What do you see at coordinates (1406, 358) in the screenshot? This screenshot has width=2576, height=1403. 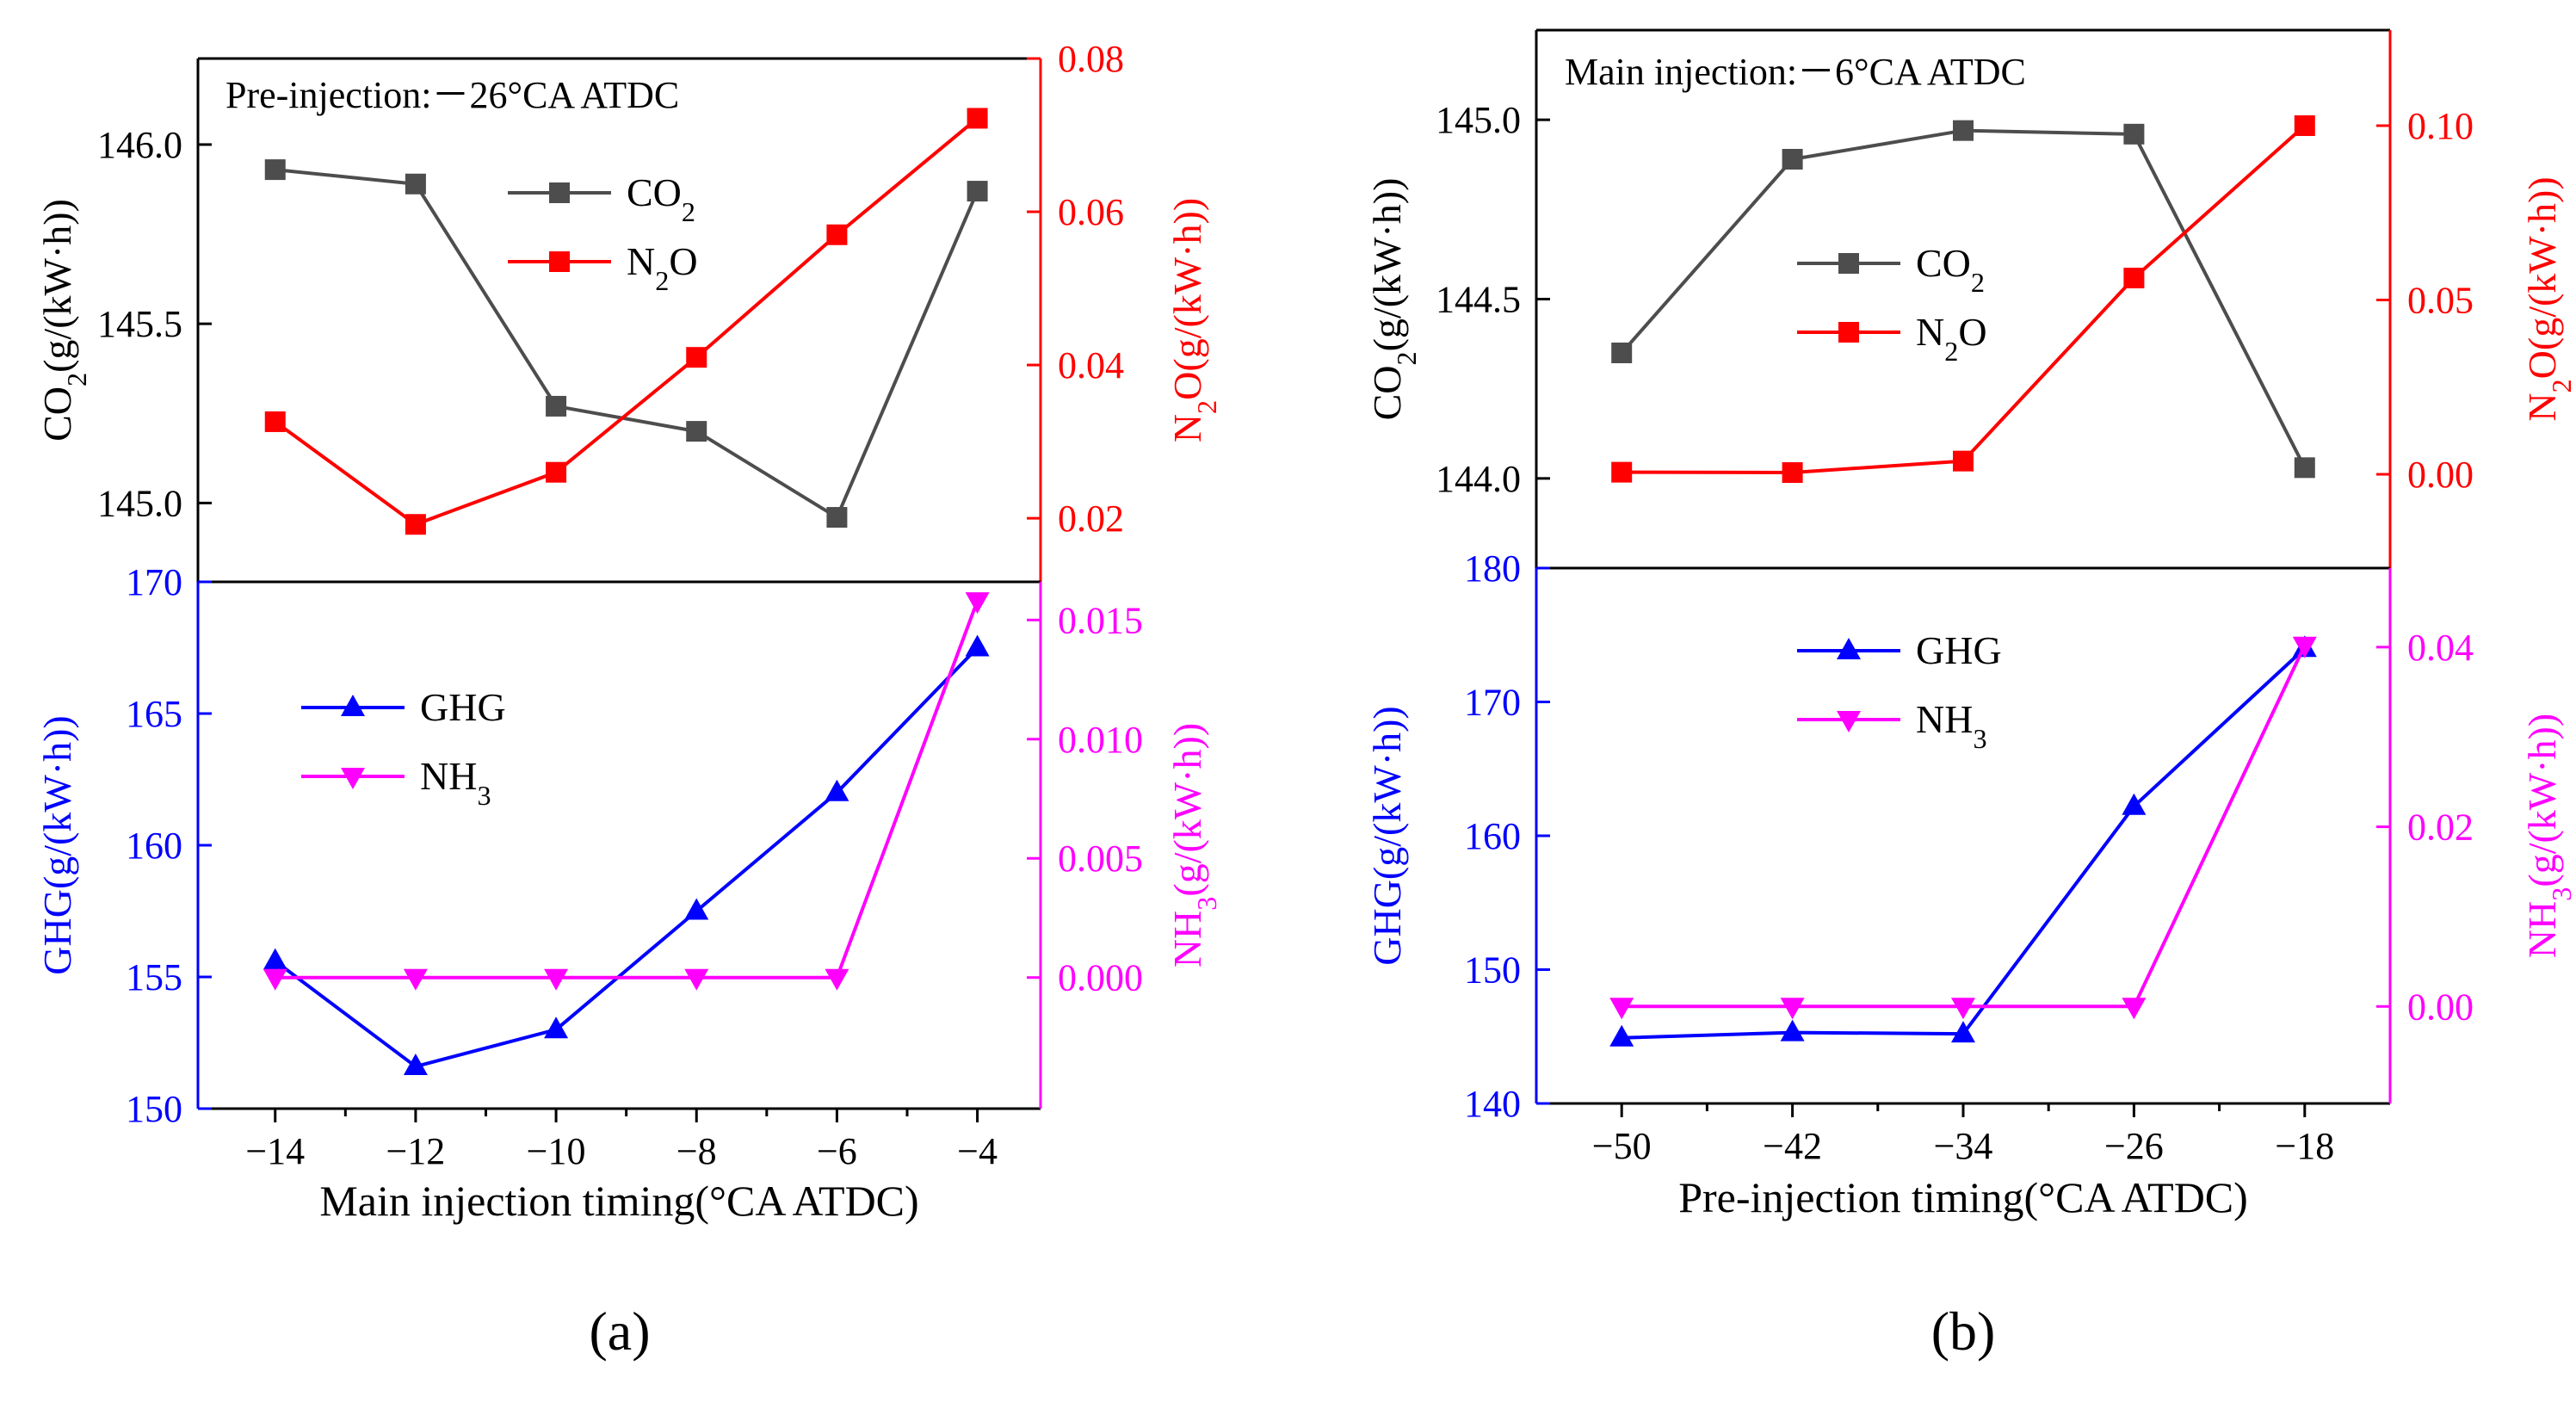 I see `left-axis-label-sub: 2` at bounding box center [1406, 358].